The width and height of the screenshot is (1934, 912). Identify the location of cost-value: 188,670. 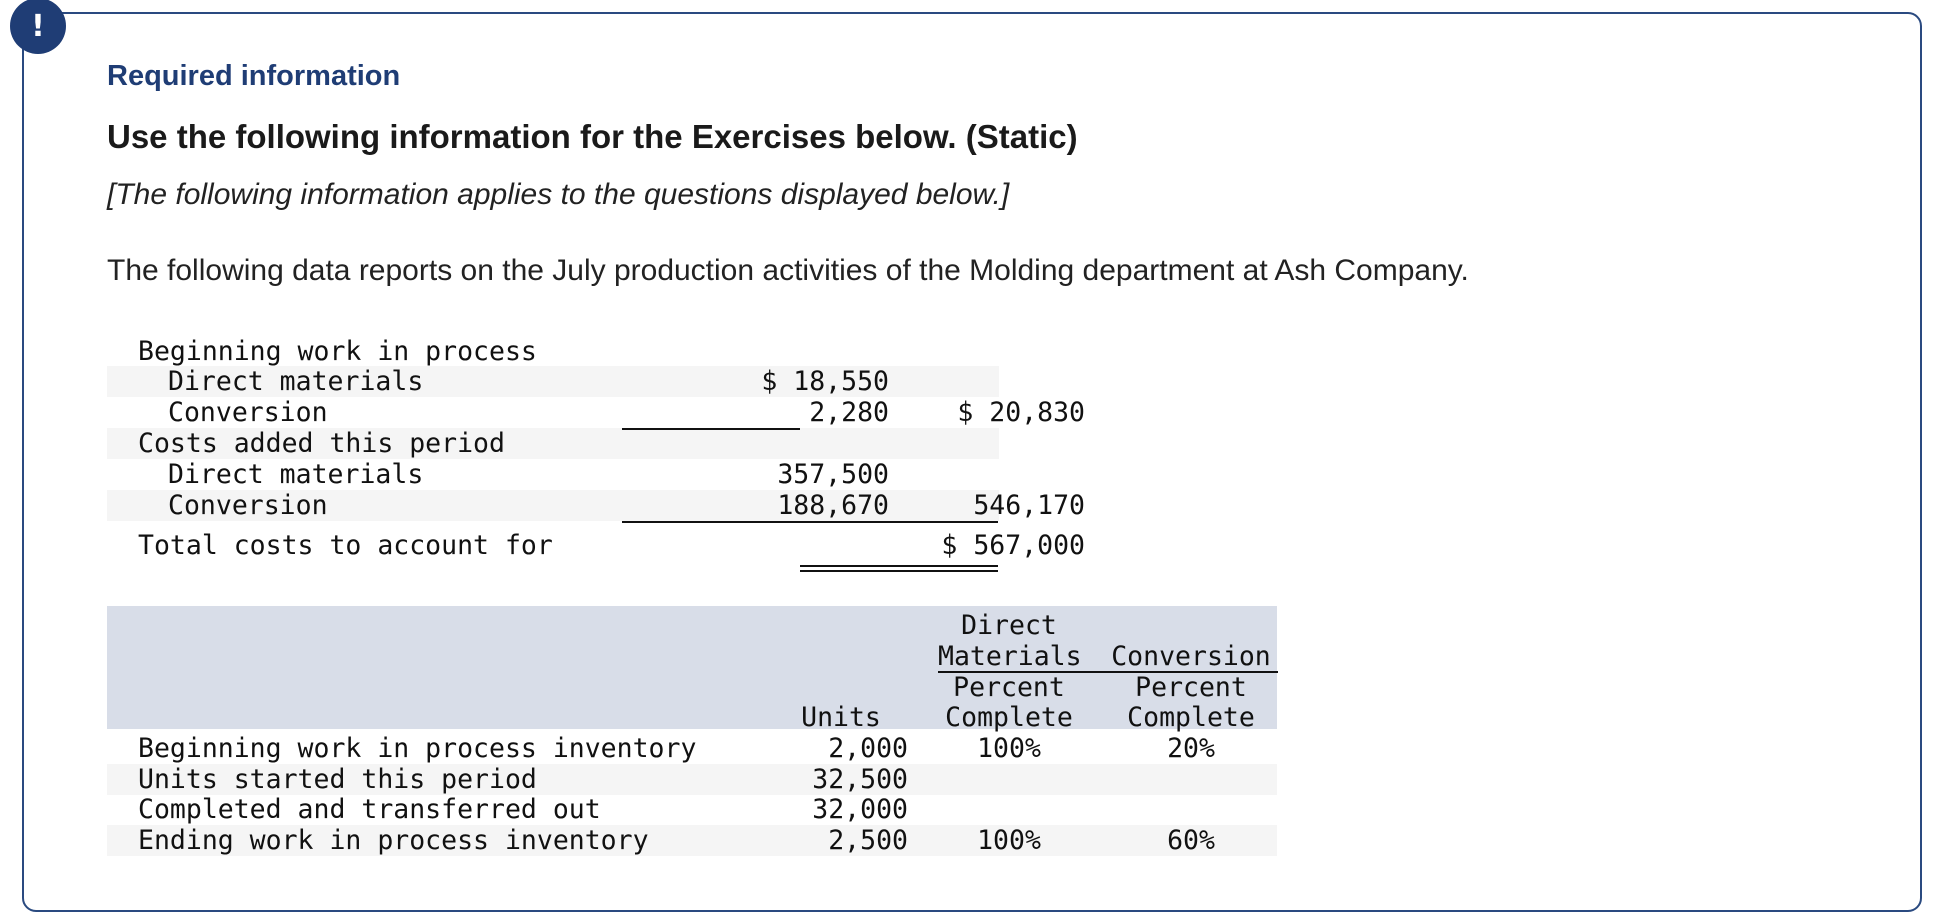
(833, 505).